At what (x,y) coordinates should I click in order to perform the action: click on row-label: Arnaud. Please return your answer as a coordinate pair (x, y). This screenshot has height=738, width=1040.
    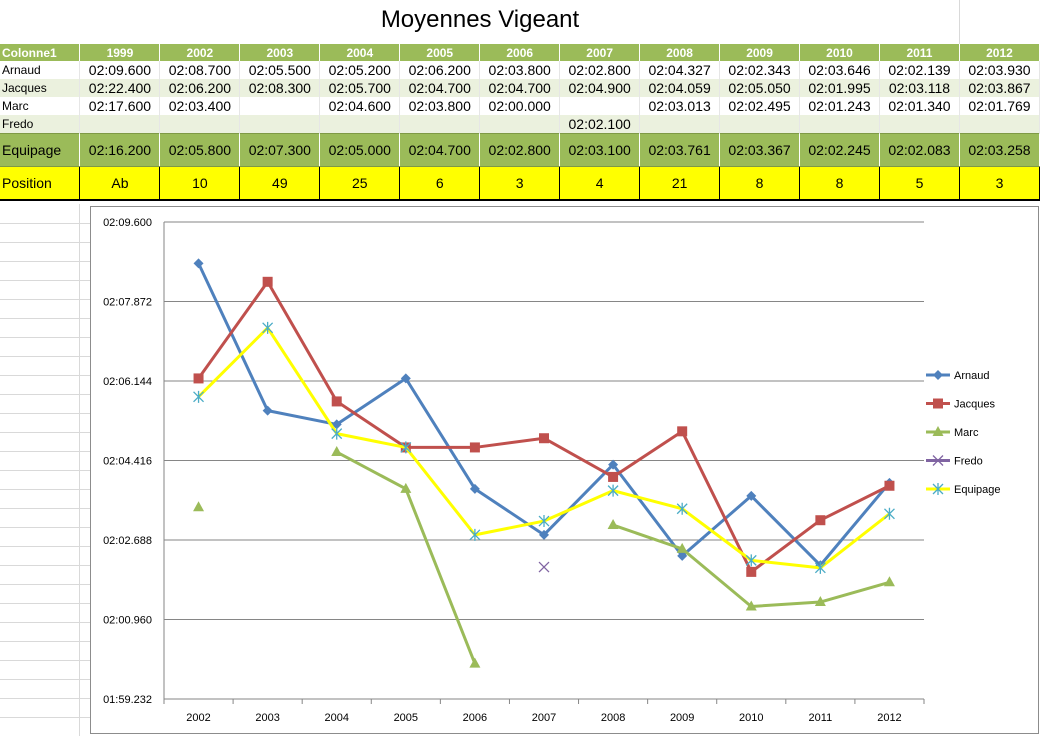
    Looking at the image, I should click on (40, 70).